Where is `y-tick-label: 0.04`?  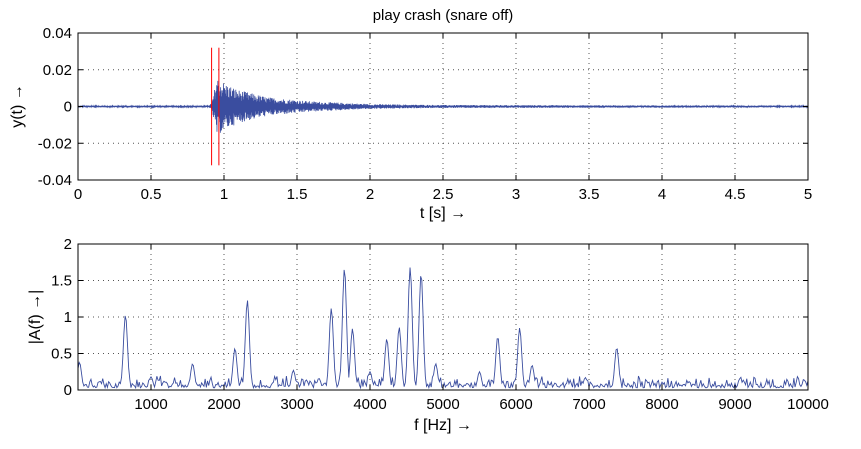
y-tick-label: 0.04 is located at coordinates (57, 33).